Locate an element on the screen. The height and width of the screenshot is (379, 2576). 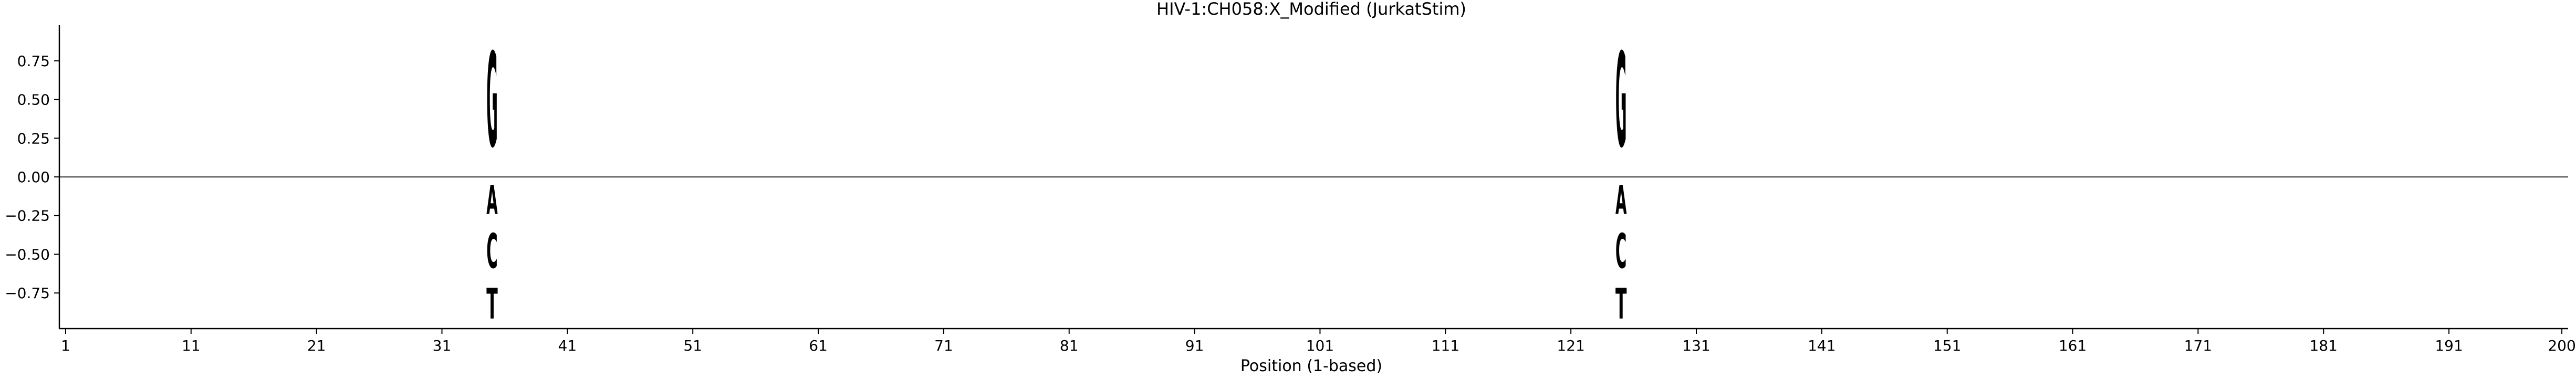
x-tick-label: 121 is located at coordinates (1570, 345).